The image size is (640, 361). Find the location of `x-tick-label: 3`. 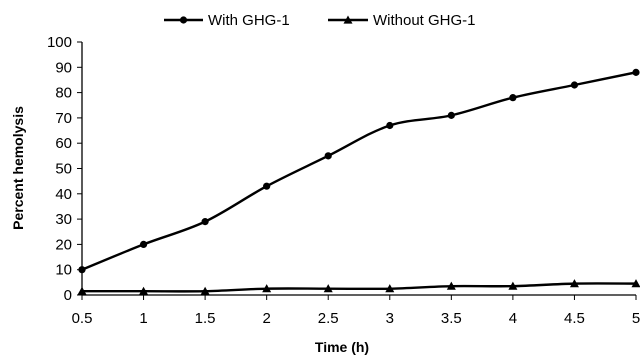

x-tick-label: 3 is located at coordinates (390, 318).